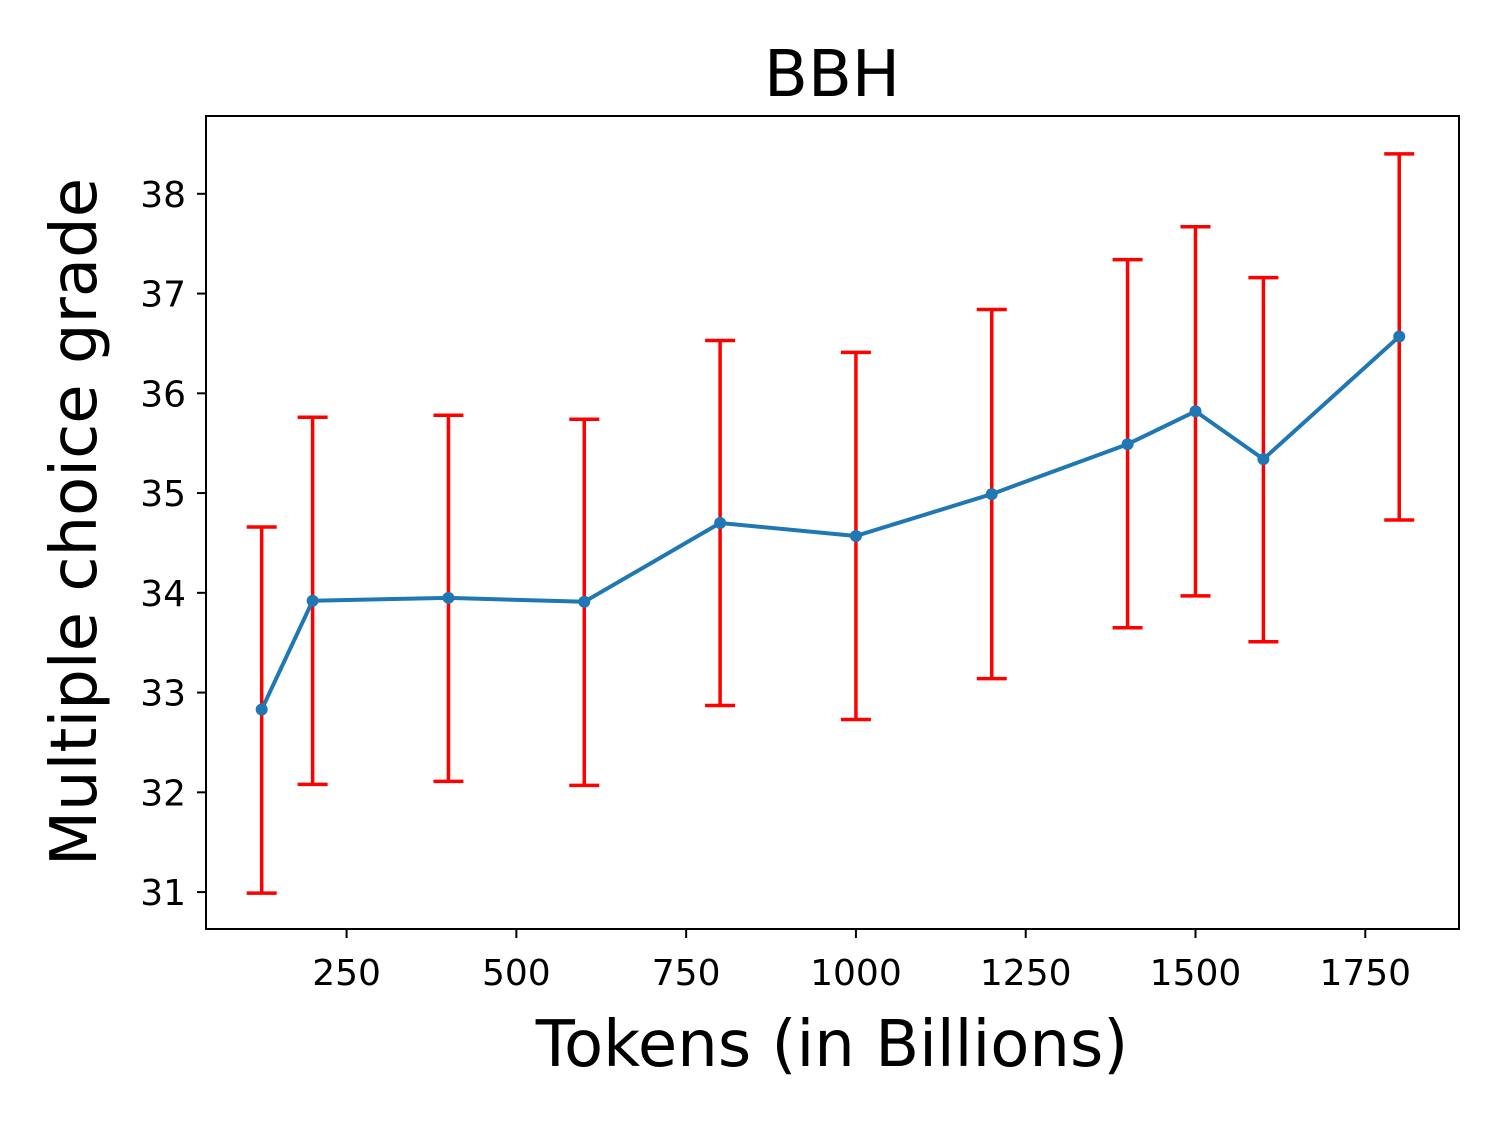 This screenshot has height=1121, width=1494. I want to click on y-axis-label: Multiple choice grade, so click(75, 522).